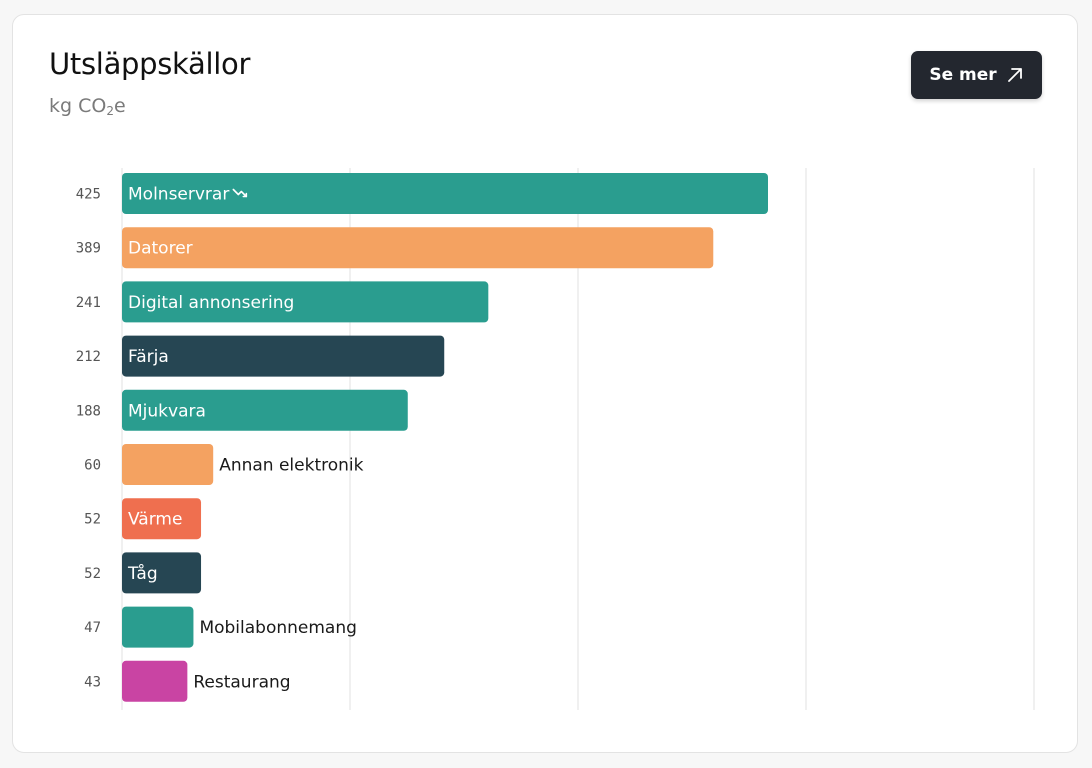 The image size is (1092, 768). I want to click on value-tick-label: 425, so click(88, 195).